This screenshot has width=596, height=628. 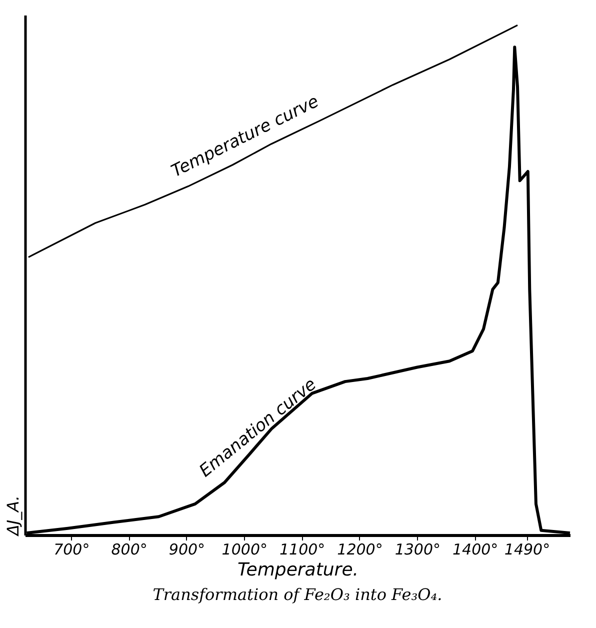 What do you see at coordinates (302, 549) in the screenshot?
I see `x-tick-label: 1100°` at bounding box center [302, 549].